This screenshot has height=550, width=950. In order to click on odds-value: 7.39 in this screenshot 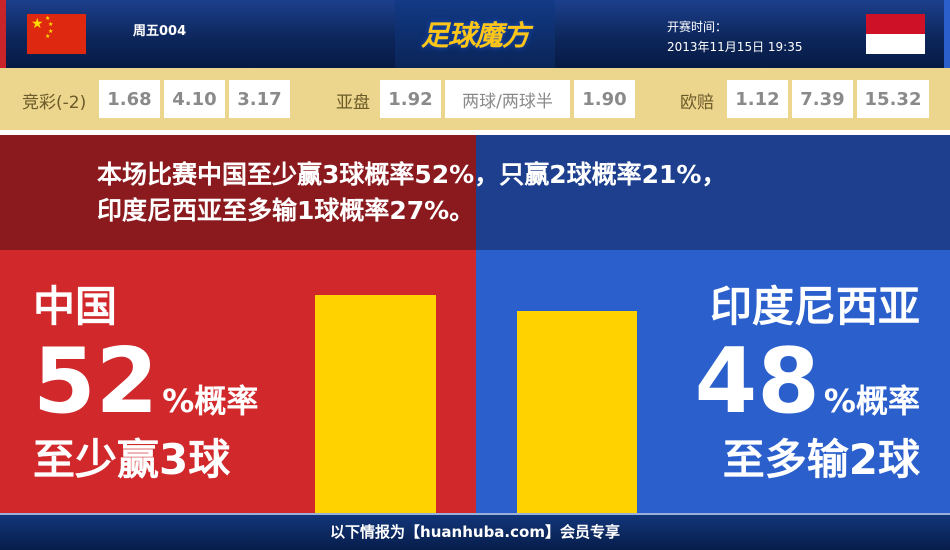, I will do `click(822, 99)`.